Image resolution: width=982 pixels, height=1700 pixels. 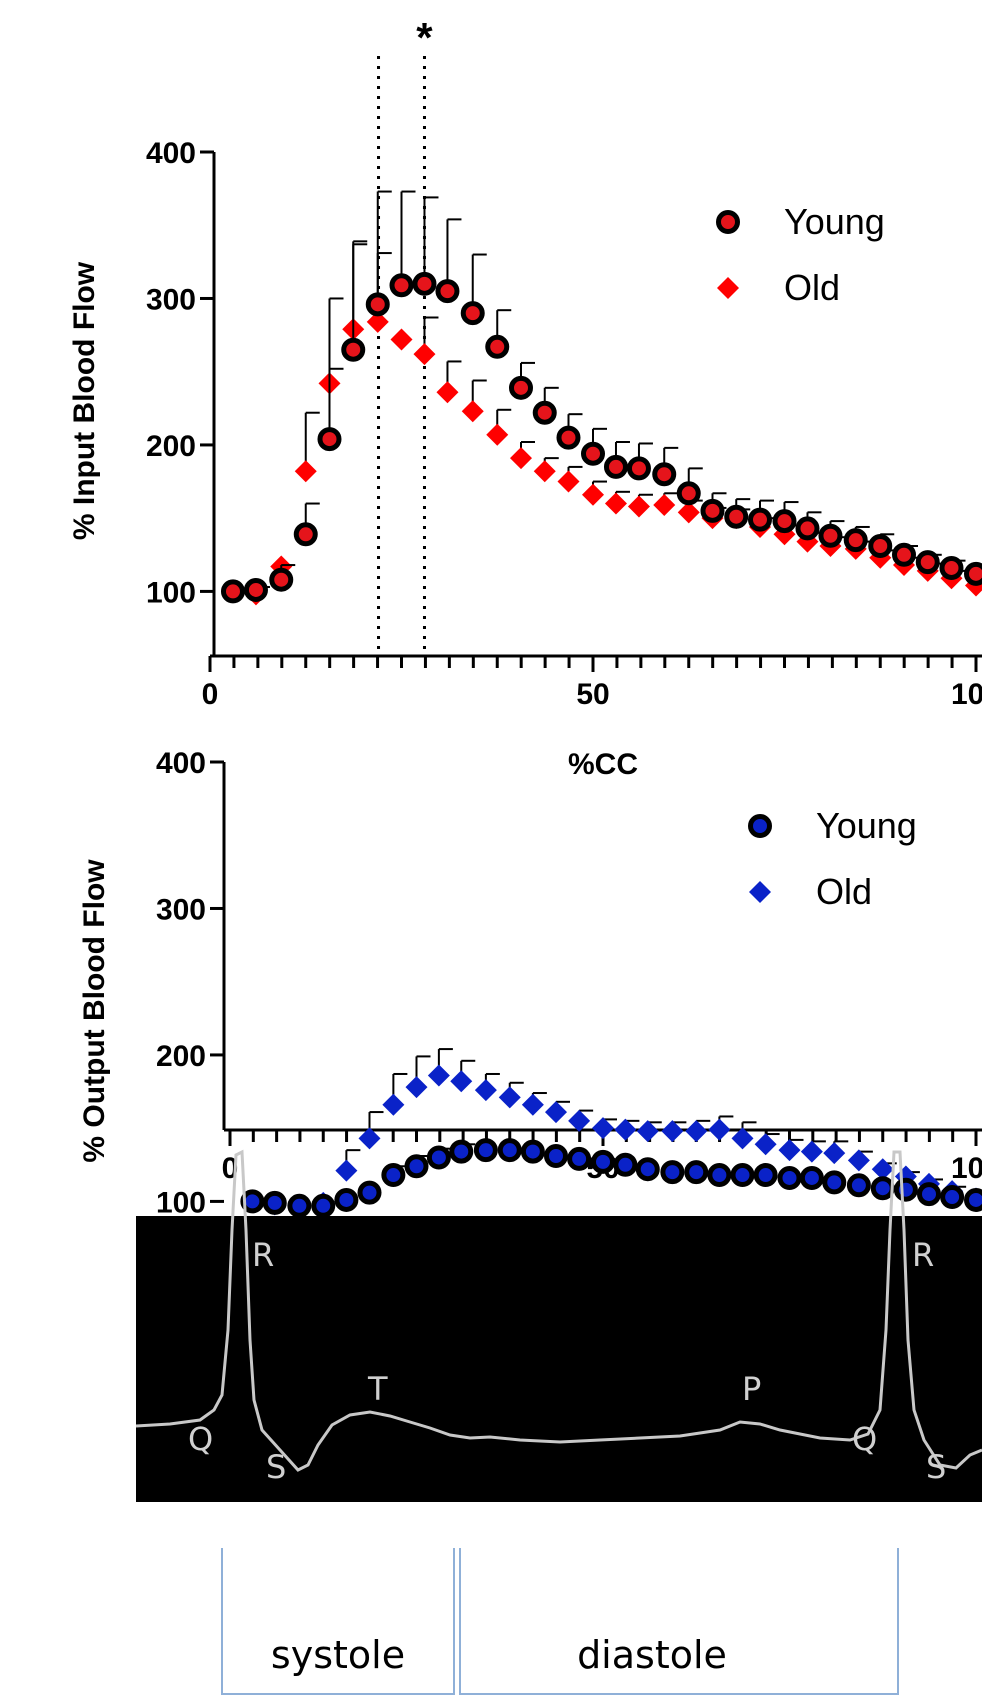 What do you see at coordinates (181, 763) in the screenshot?
I see `y-tick-label: 400` at bounding box center [181, 763].